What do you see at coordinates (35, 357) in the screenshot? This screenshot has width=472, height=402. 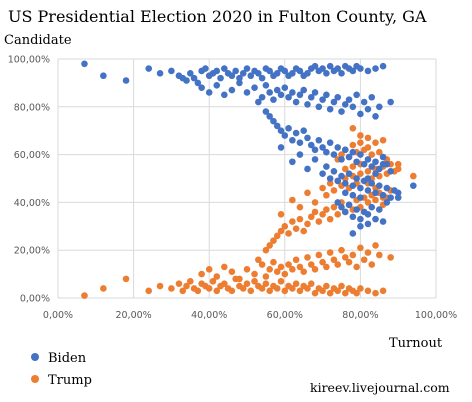 I see `legend-biden-marker` at bounding box center [35, 357].